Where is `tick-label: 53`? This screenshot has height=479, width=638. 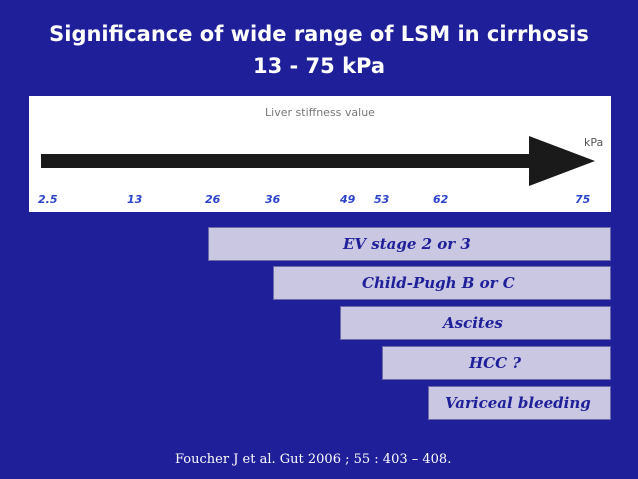
tick-label: 53 is located at coordinates (382, 199).